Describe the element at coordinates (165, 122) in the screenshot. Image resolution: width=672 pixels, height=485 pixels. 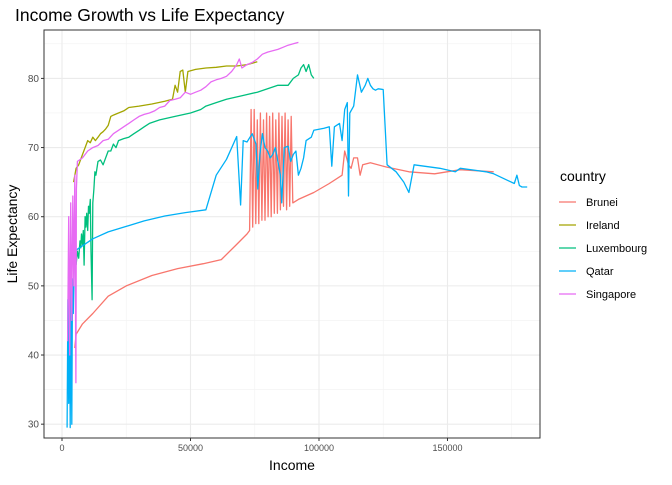
I see `series-line-ireland` at that location.